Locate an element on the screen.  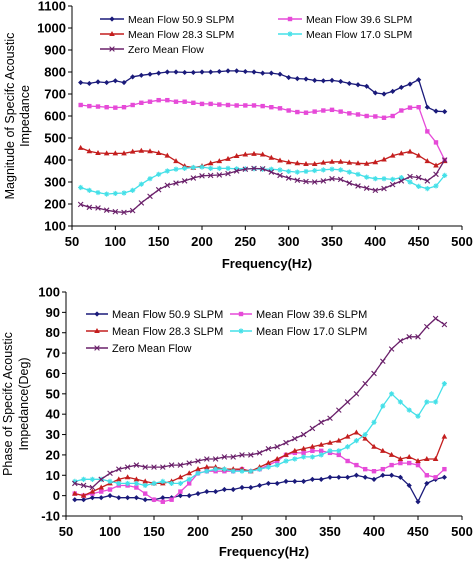
y-tick-label: 600 is located at coordinates (55, 116).